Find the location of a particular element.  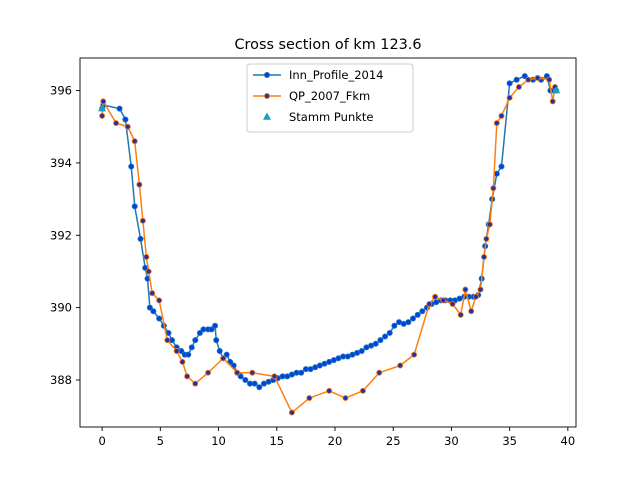

legend-label: QP_2007_Fkm is located at coordinates (329, 96).